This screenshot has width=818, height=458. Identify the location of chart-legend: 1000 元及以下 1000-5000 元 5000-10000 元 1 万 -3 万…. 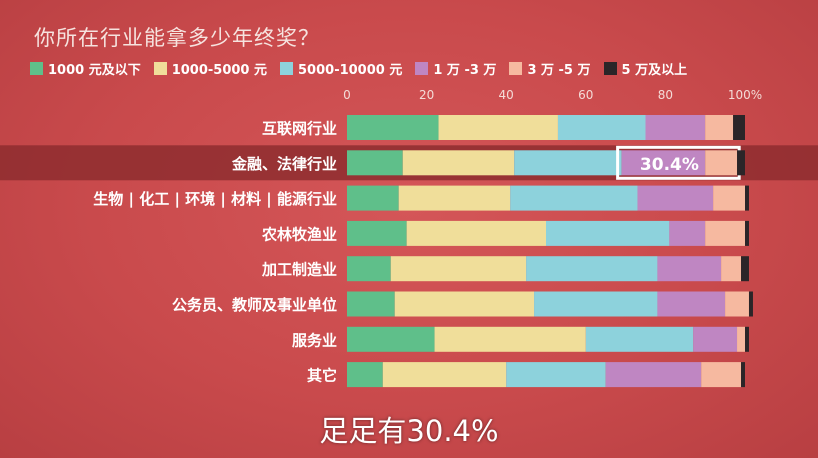
(365, 68).